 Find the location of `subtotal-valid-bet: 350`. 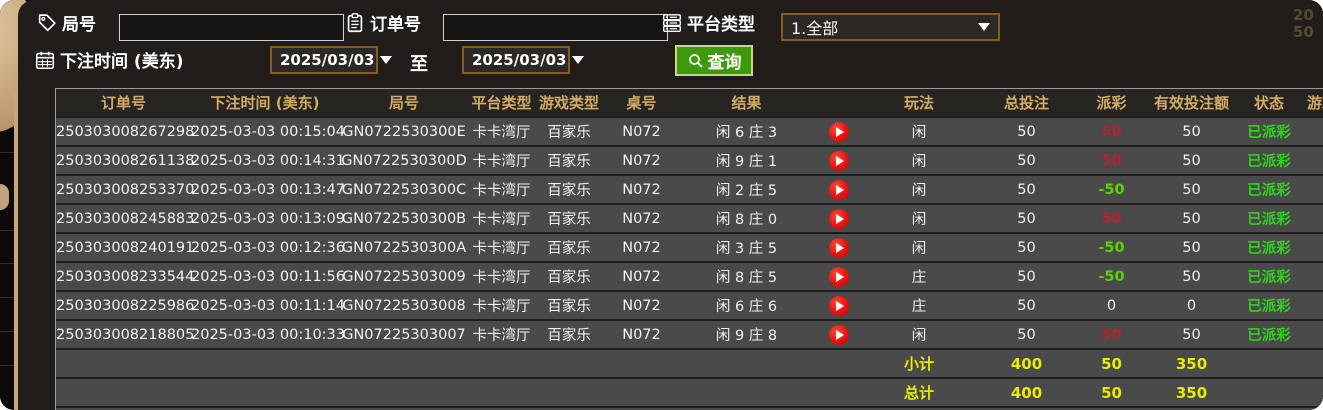

subtotal-valid-bet: 350 is located at coordinates (1191, 363).